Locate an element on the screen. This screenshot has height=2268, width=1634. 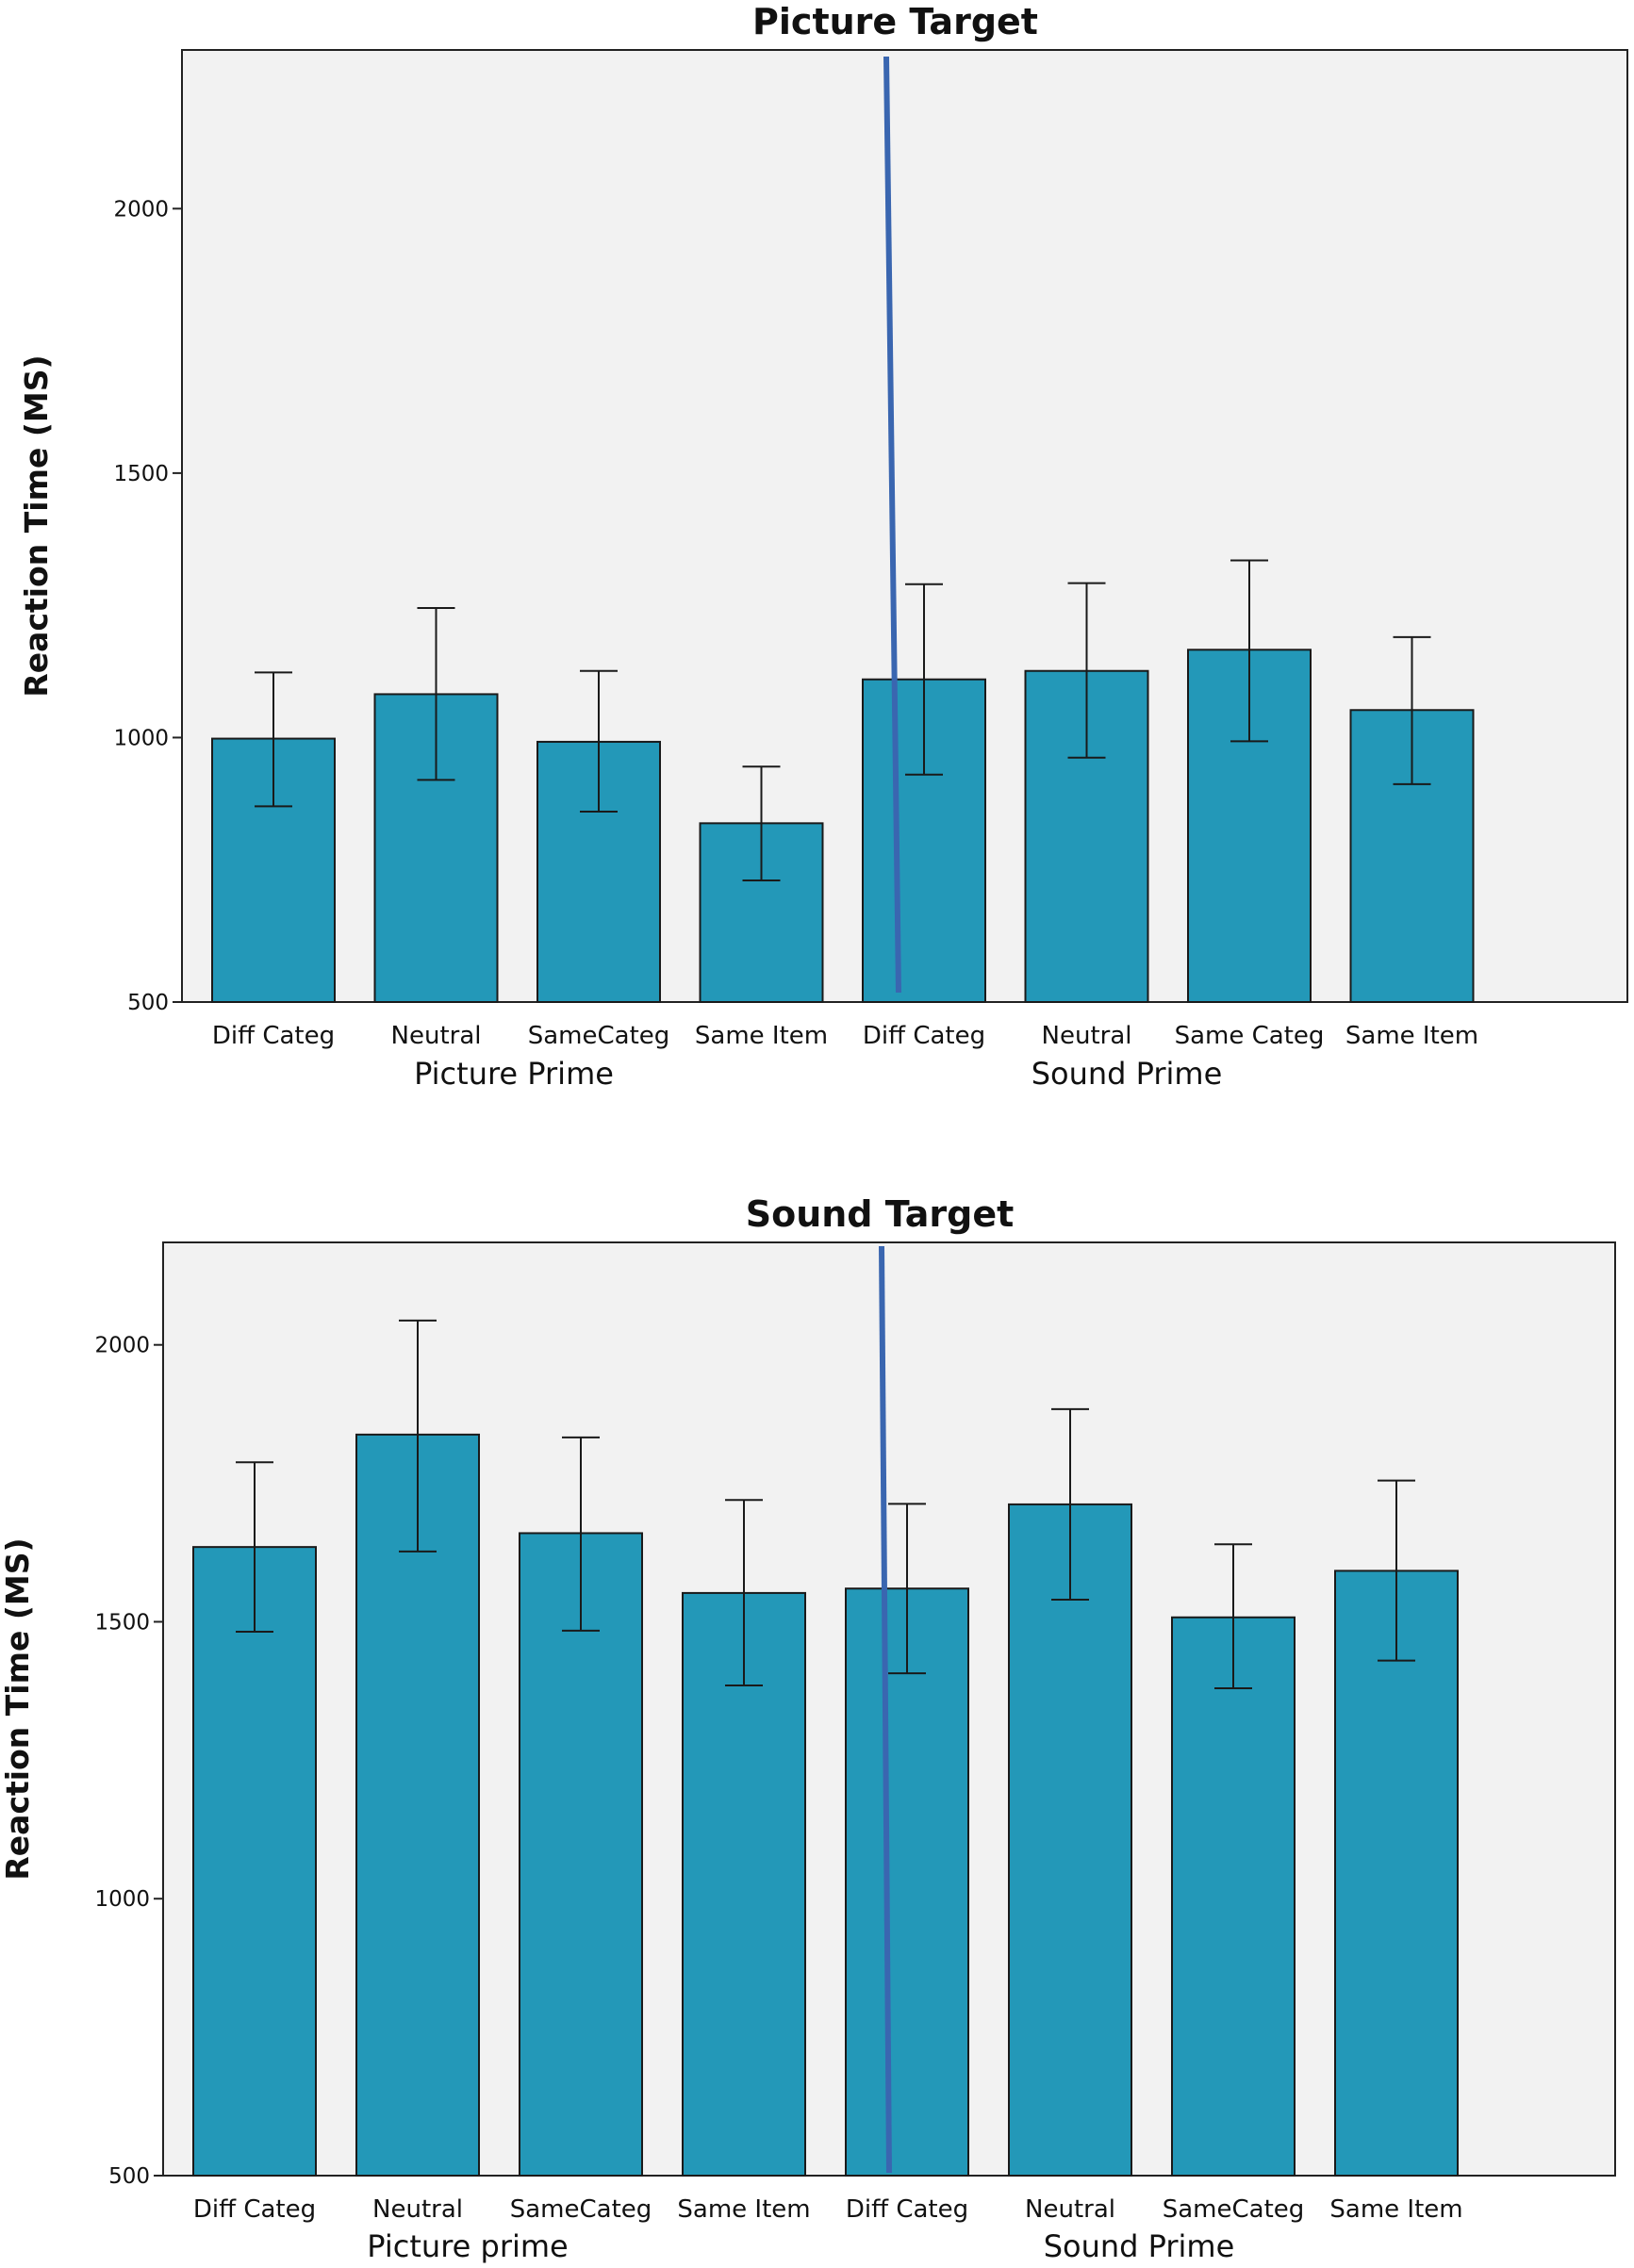
chart-title: Picture Target is located at coordinates (895, 22).